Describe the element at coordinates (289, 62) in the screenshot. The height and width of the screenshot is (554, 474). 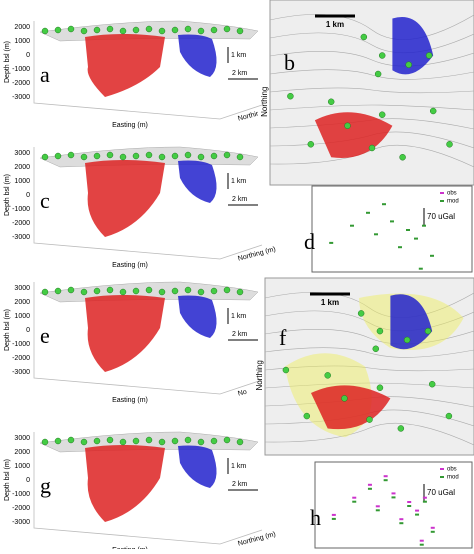
I see `panel-label: b` at that location.